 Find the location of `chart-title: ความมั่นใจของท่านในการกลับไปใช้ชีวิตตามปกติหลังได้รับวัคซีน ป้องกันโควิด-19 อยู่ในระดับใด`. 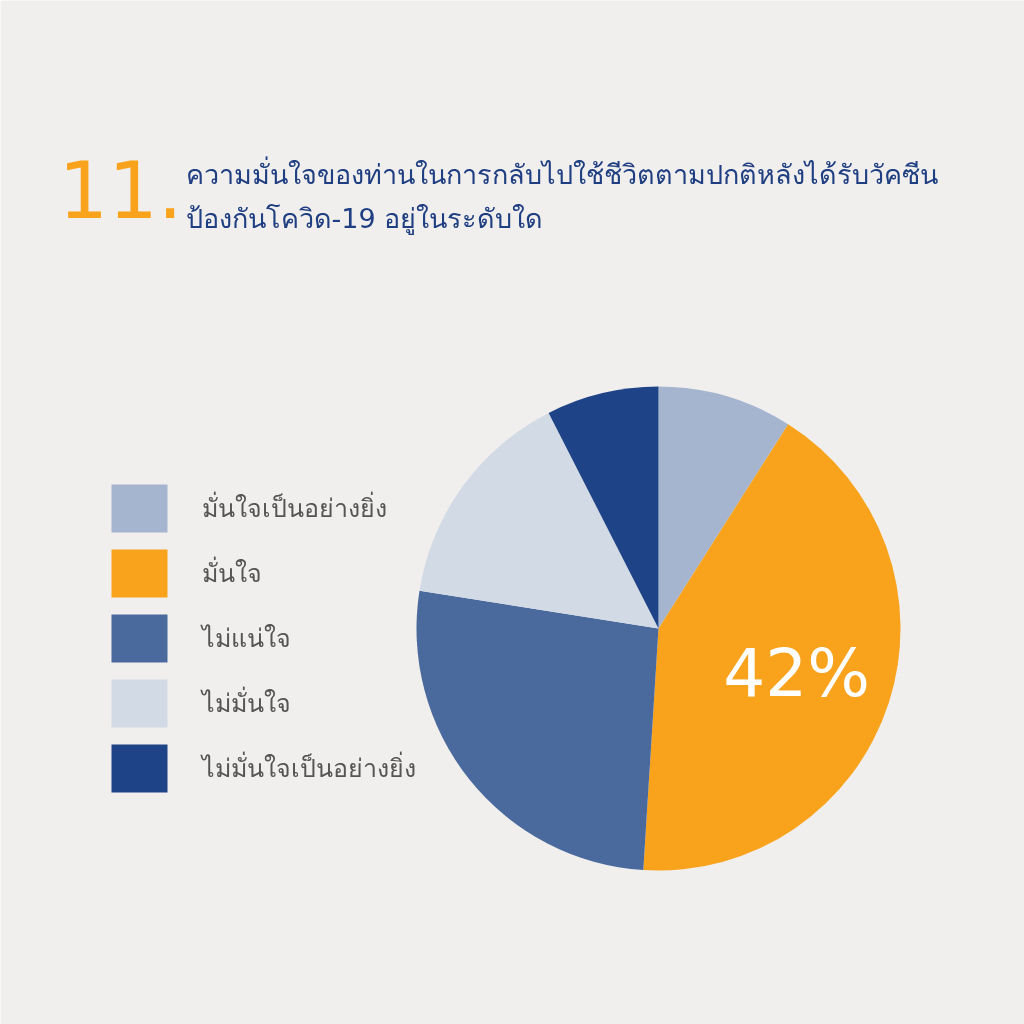

chart-title: ความมั่นใจของท่านในการกลับไปใช้ชีวิตตามปกติหลังได้รับวัคซีน ป้องกันโควิด-19 อยู่ในระดับใด is located at coordinates (561, 195).